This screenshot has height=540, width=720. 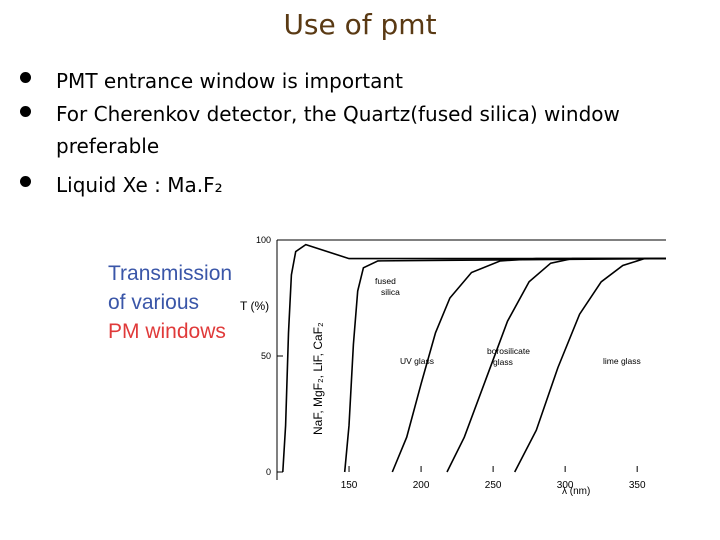 What do you see at coordinates (268, 472) in the screenshot?
I see `y-tick-label: 0` at bounding box center [268, 472].